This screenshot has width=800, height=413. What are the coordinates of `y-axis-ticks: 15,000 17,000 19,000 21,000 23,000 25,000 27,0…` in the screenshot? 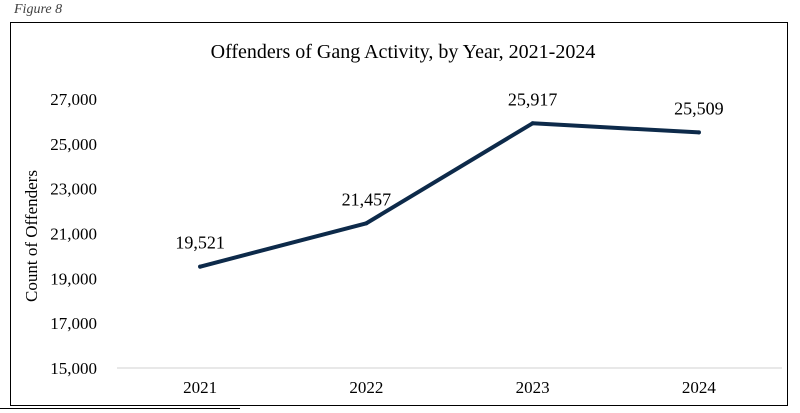 It's located at (73, 234).